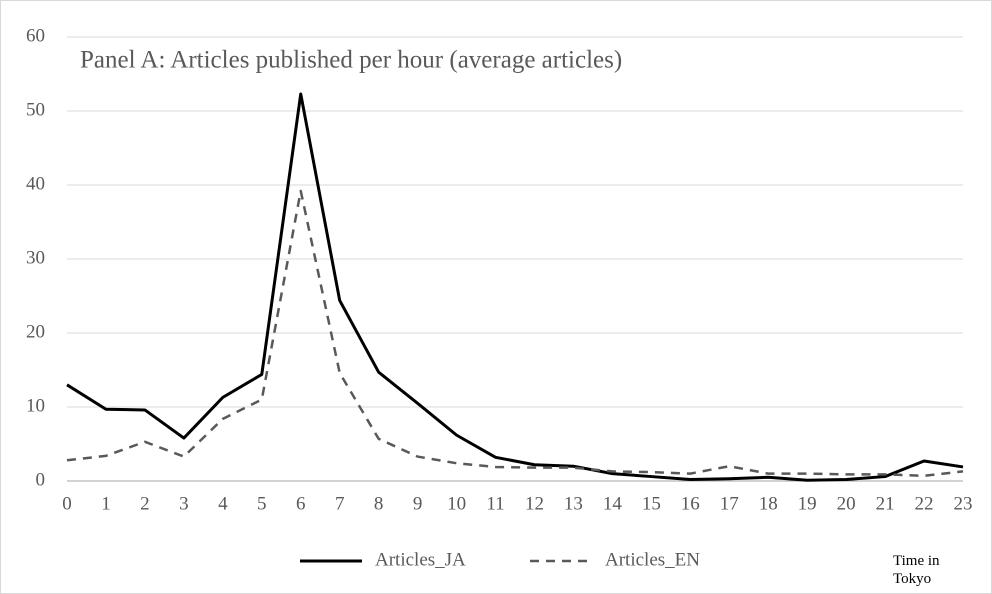 This screenshot has height=594, width=992. I want to click on x-tick-label: 19, so click(807, 503).